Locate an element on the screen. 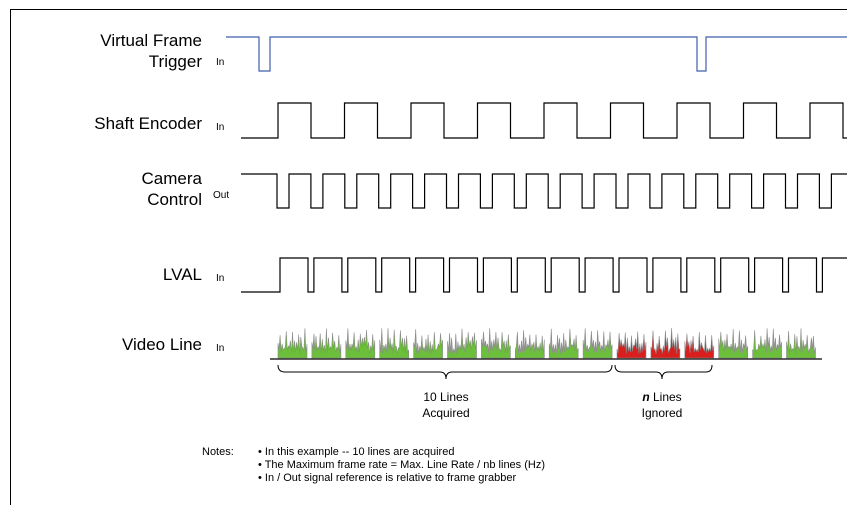 Image resolution: width=847 pixels, height=505 pixels. signal-label-line: LVAL is located at coordinates (182, 274).